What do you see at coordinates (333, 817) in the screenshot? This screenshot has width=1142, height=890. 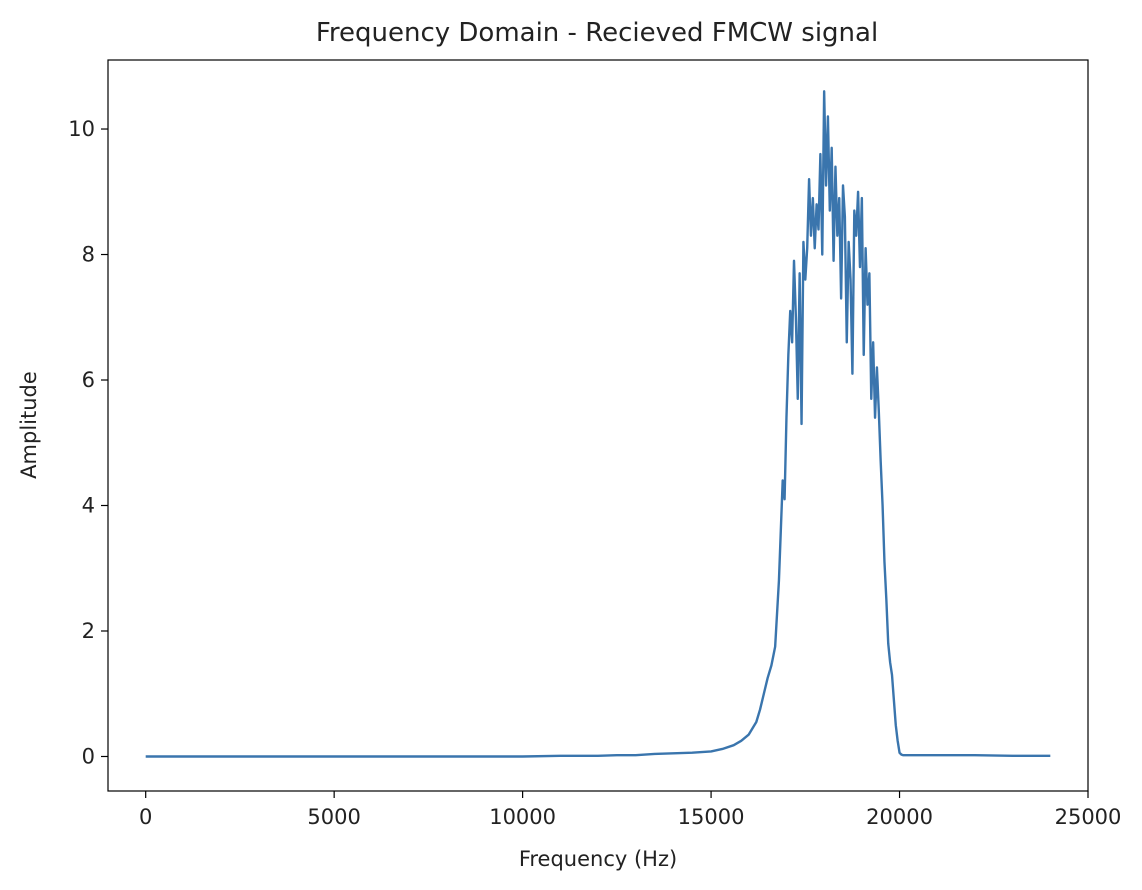 I see `x-tick-label: 5000` at bounding box center [333, 817].